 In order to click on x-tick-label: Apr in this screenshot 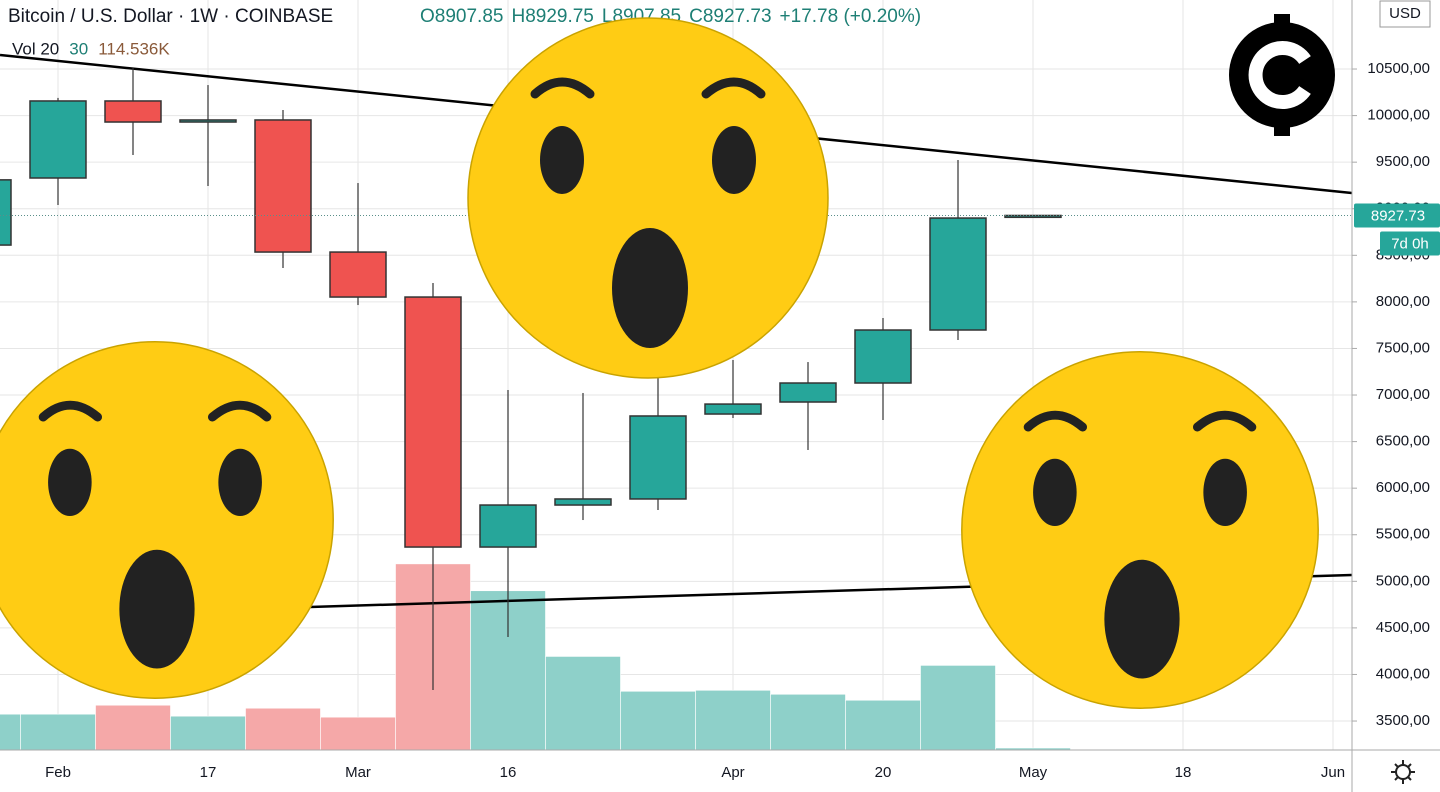, I will do `click(732, 772)`.